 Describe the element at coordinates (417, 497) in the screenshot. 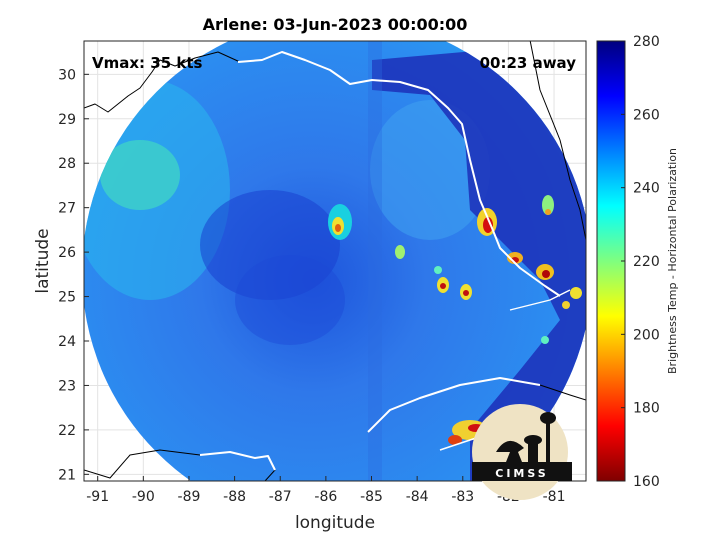

I see `x-tick-label: -84` at that location.